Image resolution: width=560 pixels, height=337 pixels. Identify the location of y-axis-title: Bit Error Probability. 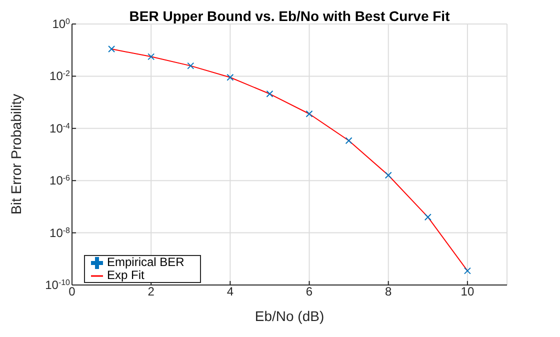
(16, 154).